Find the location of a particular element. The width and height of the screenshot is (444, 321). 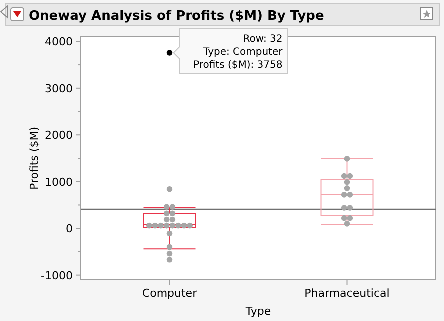

x-tick-label: Pharmaceutical is located at coordinates (347, 293).